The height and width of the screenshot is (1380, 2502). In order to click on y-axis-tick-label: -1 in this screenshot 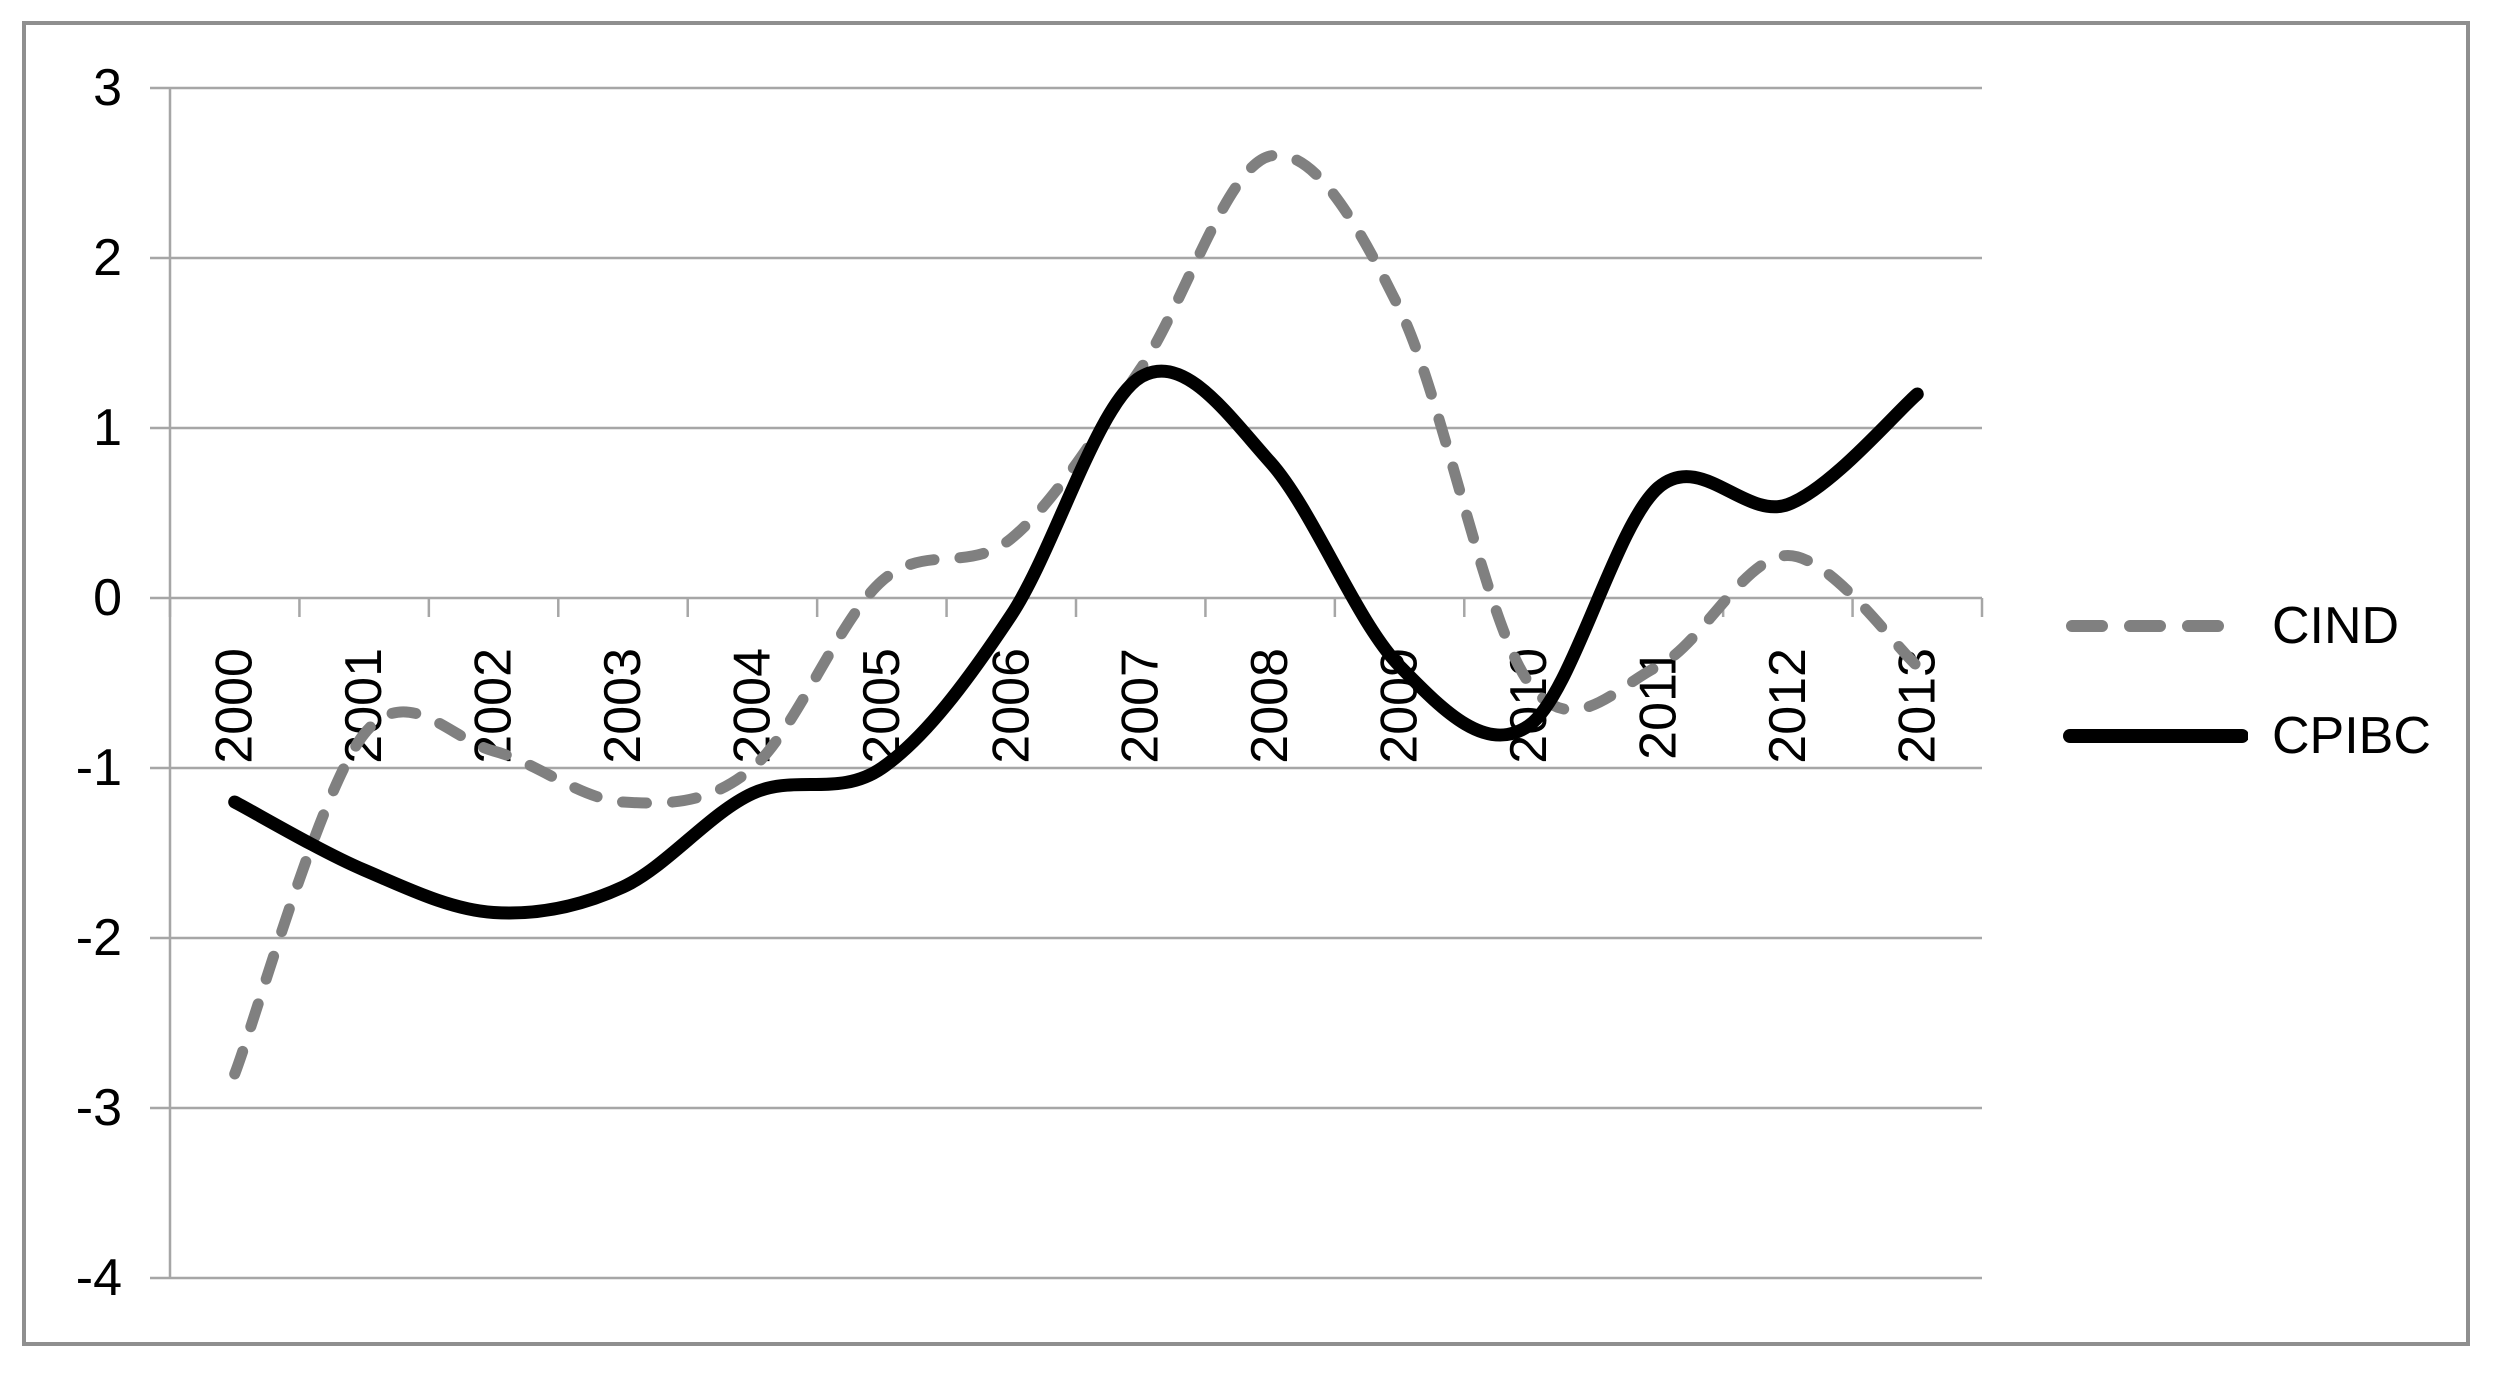, I will do `click(99, 768)`.